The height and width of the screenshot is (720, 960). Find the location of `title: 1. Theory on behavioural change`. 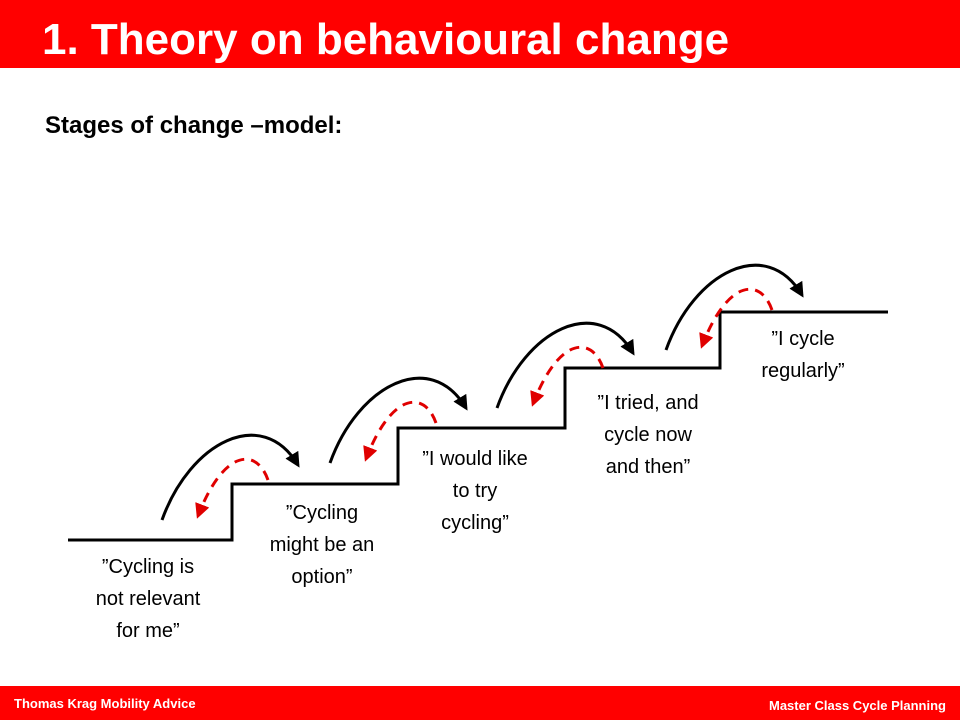

title: 1. Theory on behavioural change is located at coordinates (385, 39).